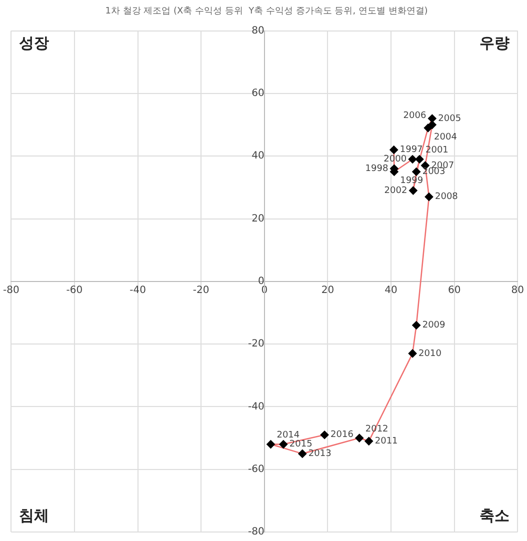 The image size is (527, 541). Describe the element at coordinates (327, 290) in the screenshot. I see `x-tick-label: 20` at that location.